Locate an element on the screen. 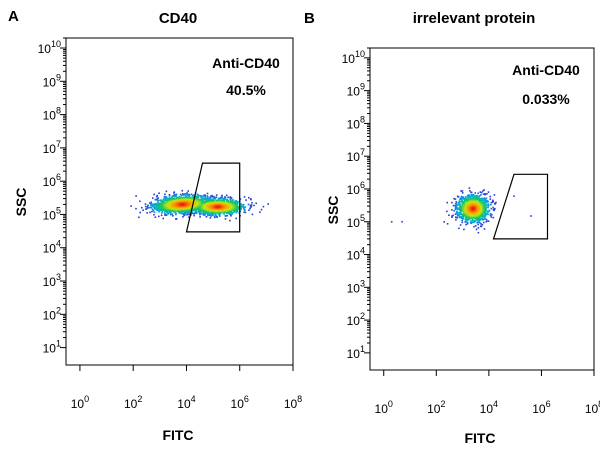  panel-b-y-tick-label: 10⁷ is located at coordinates (356, 155).